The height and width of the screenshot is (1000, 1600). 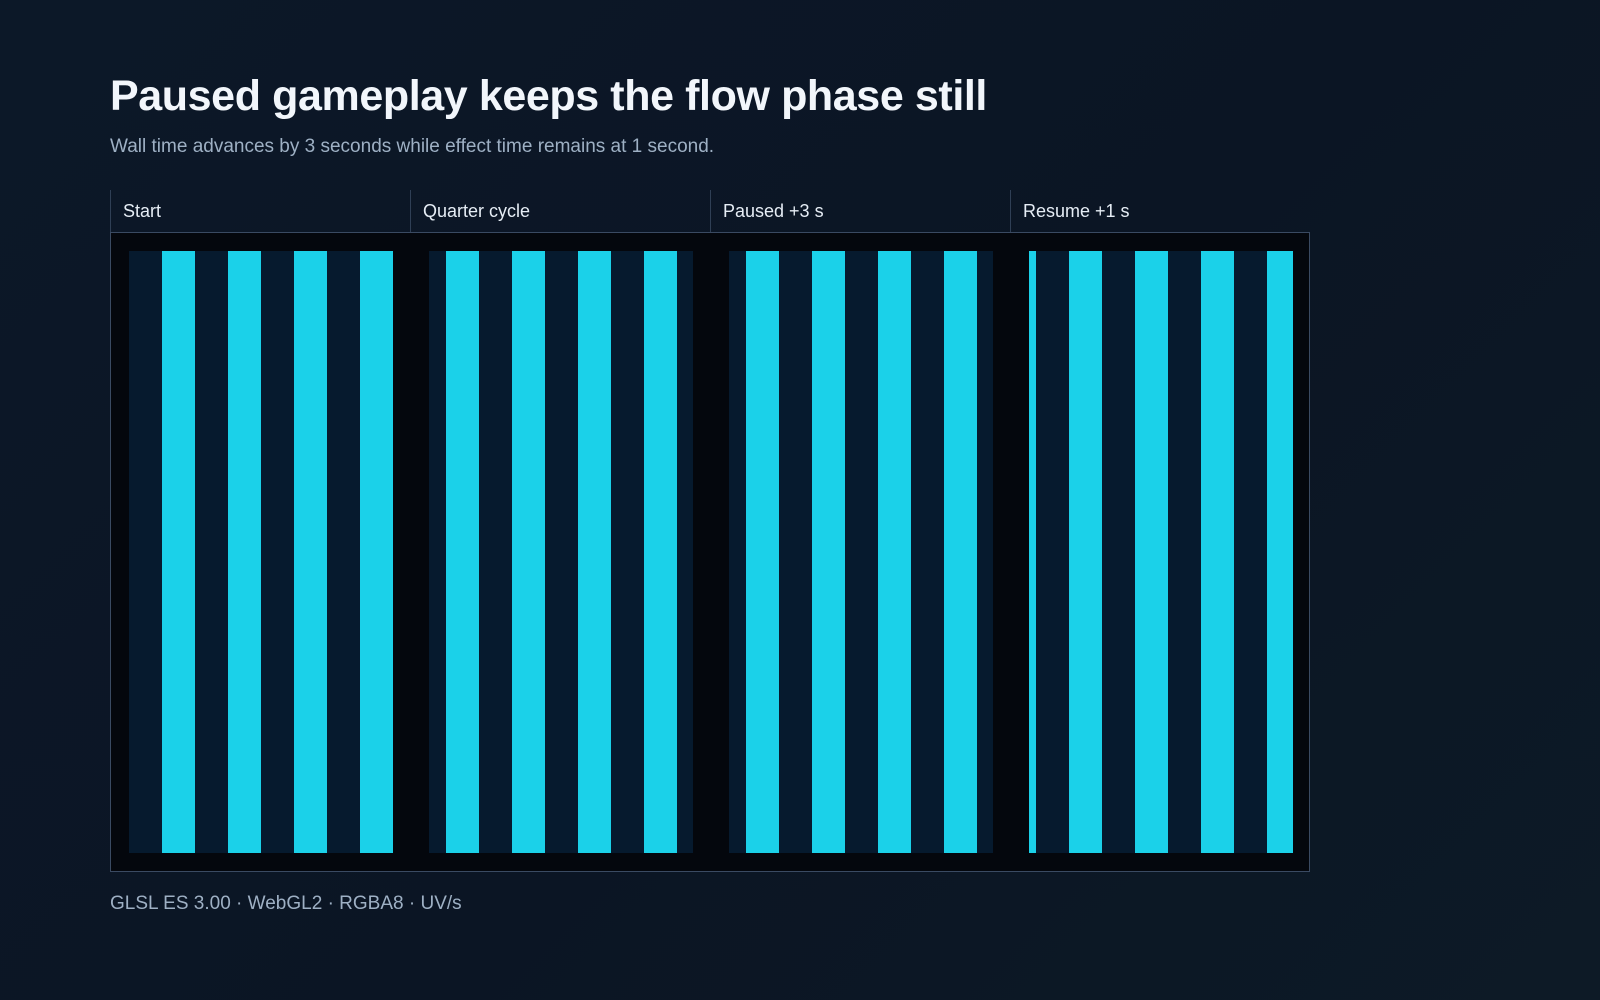 I want to click on tech-footer: GLSL ES 3.00 · WebGL2 · RGBA8 · UV/s, so click(x=286, y=903).